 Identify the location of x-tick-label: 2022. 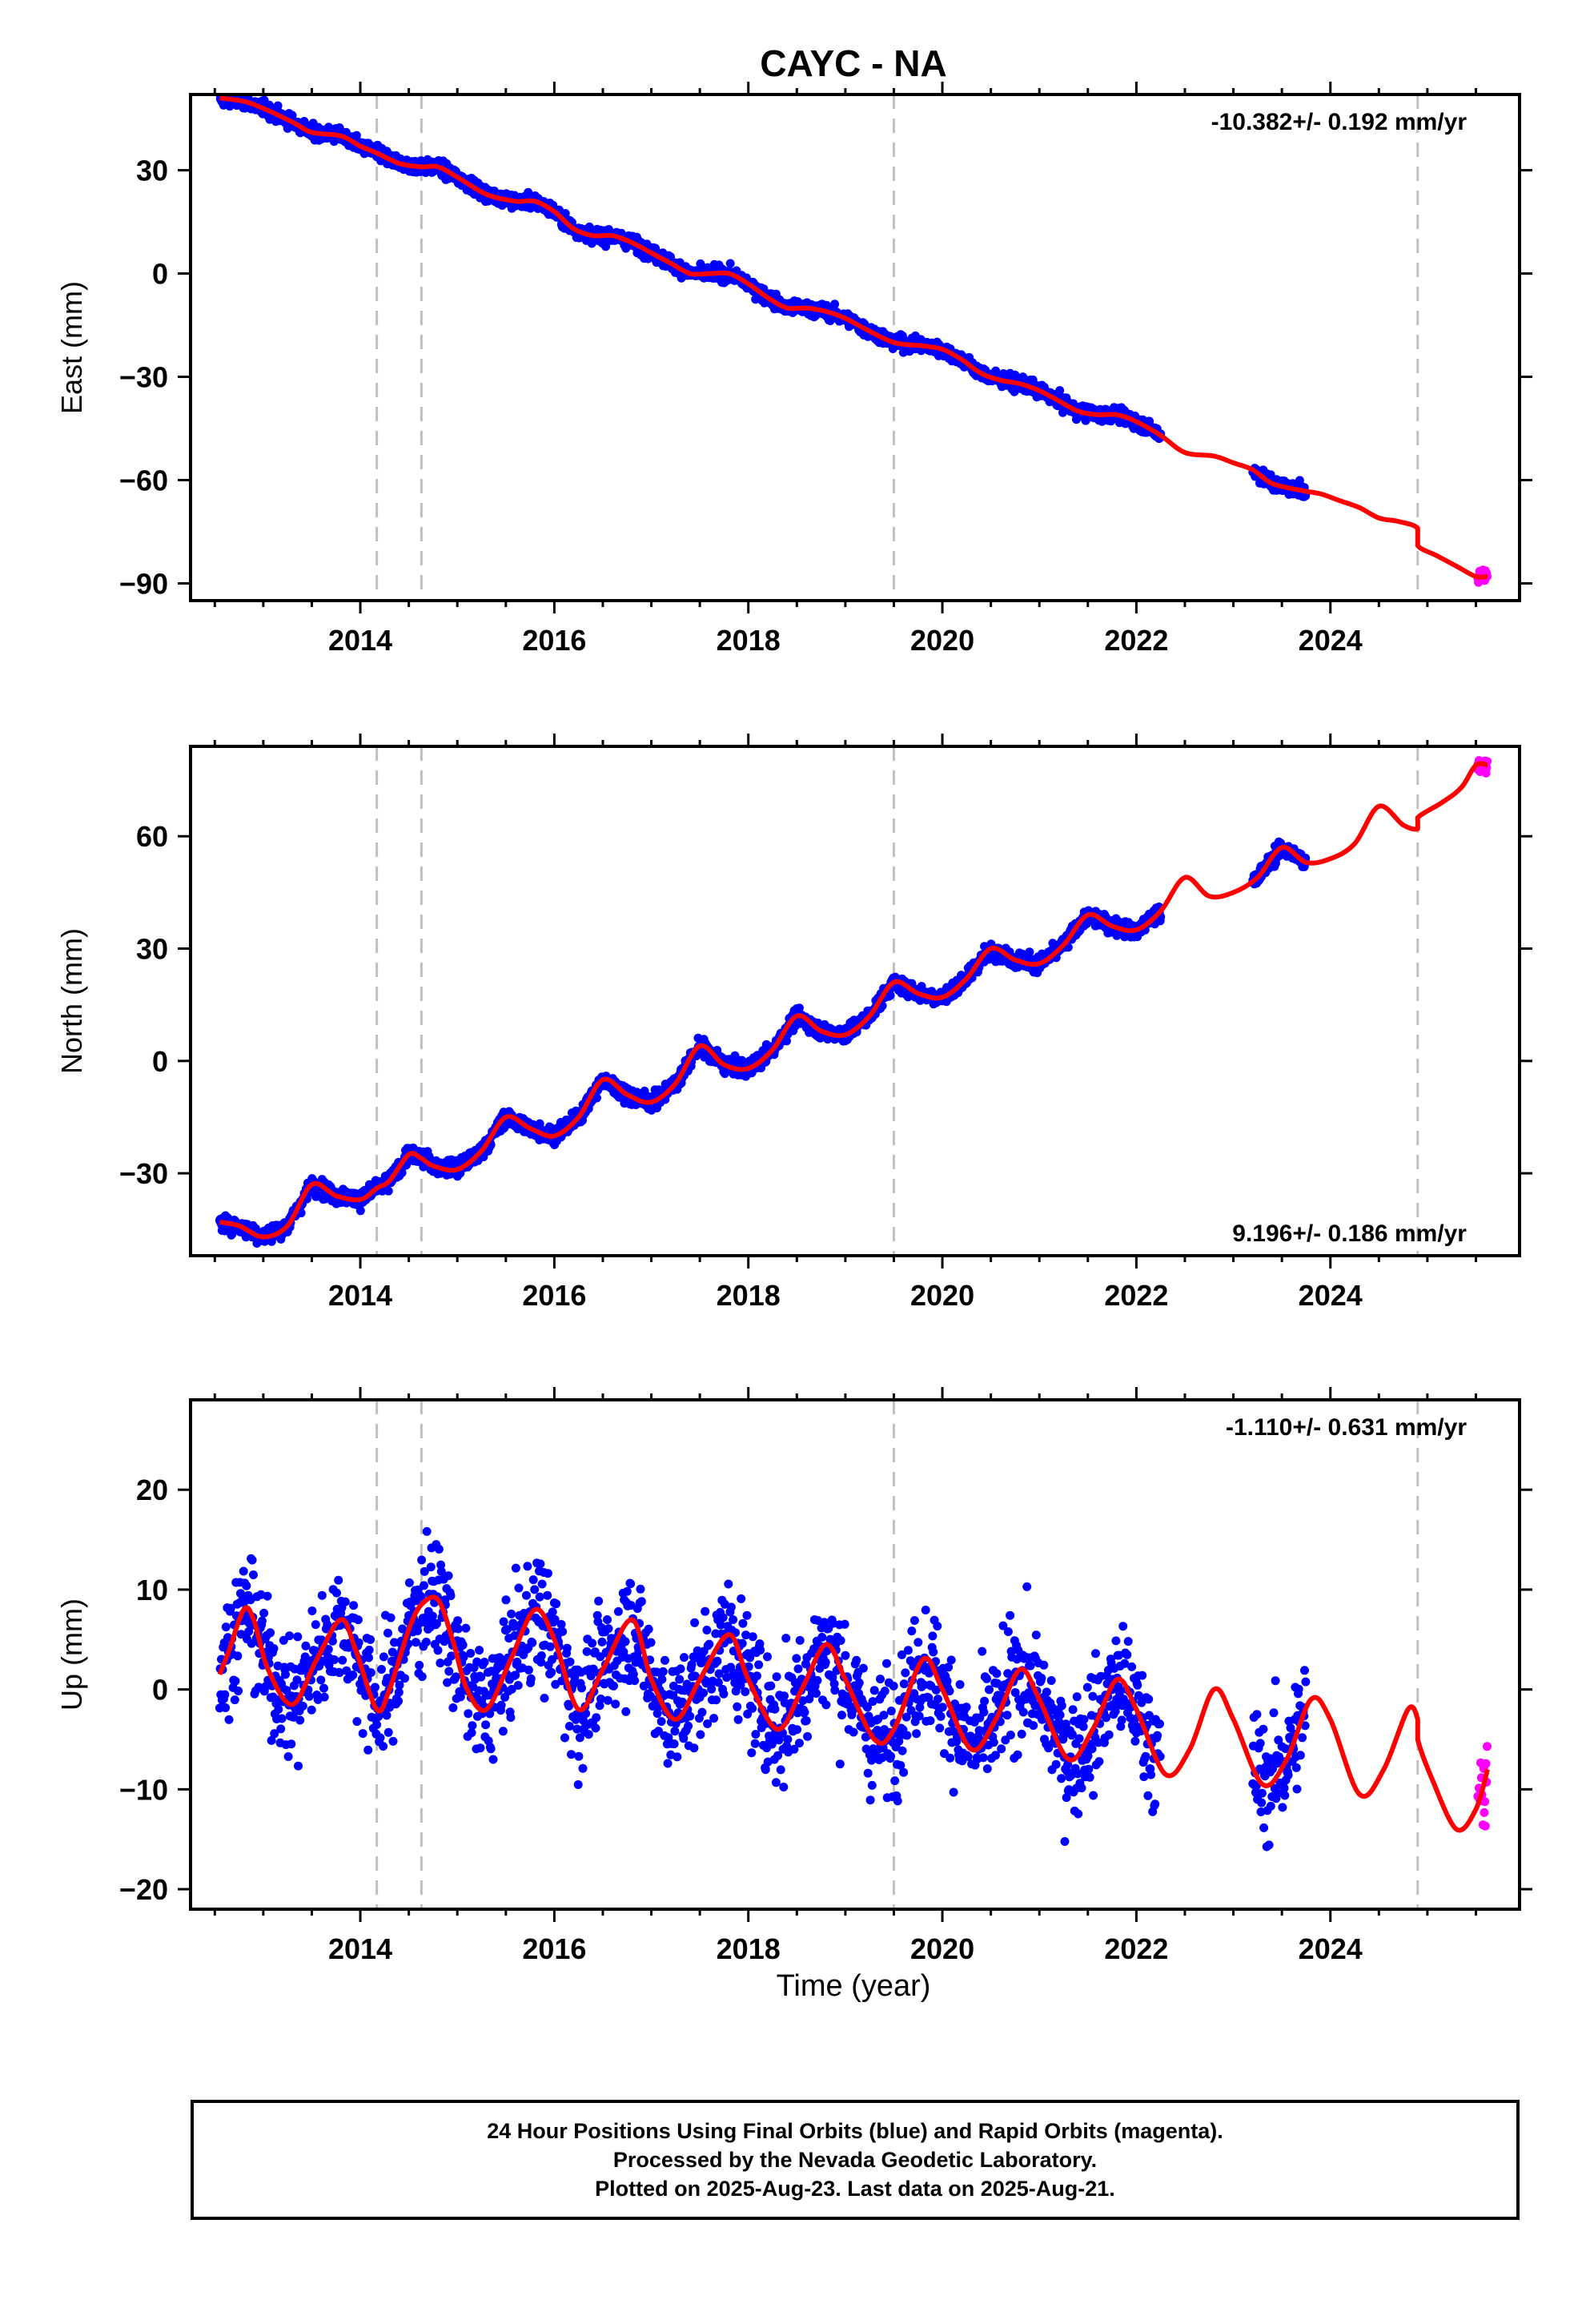
(1136, 640).